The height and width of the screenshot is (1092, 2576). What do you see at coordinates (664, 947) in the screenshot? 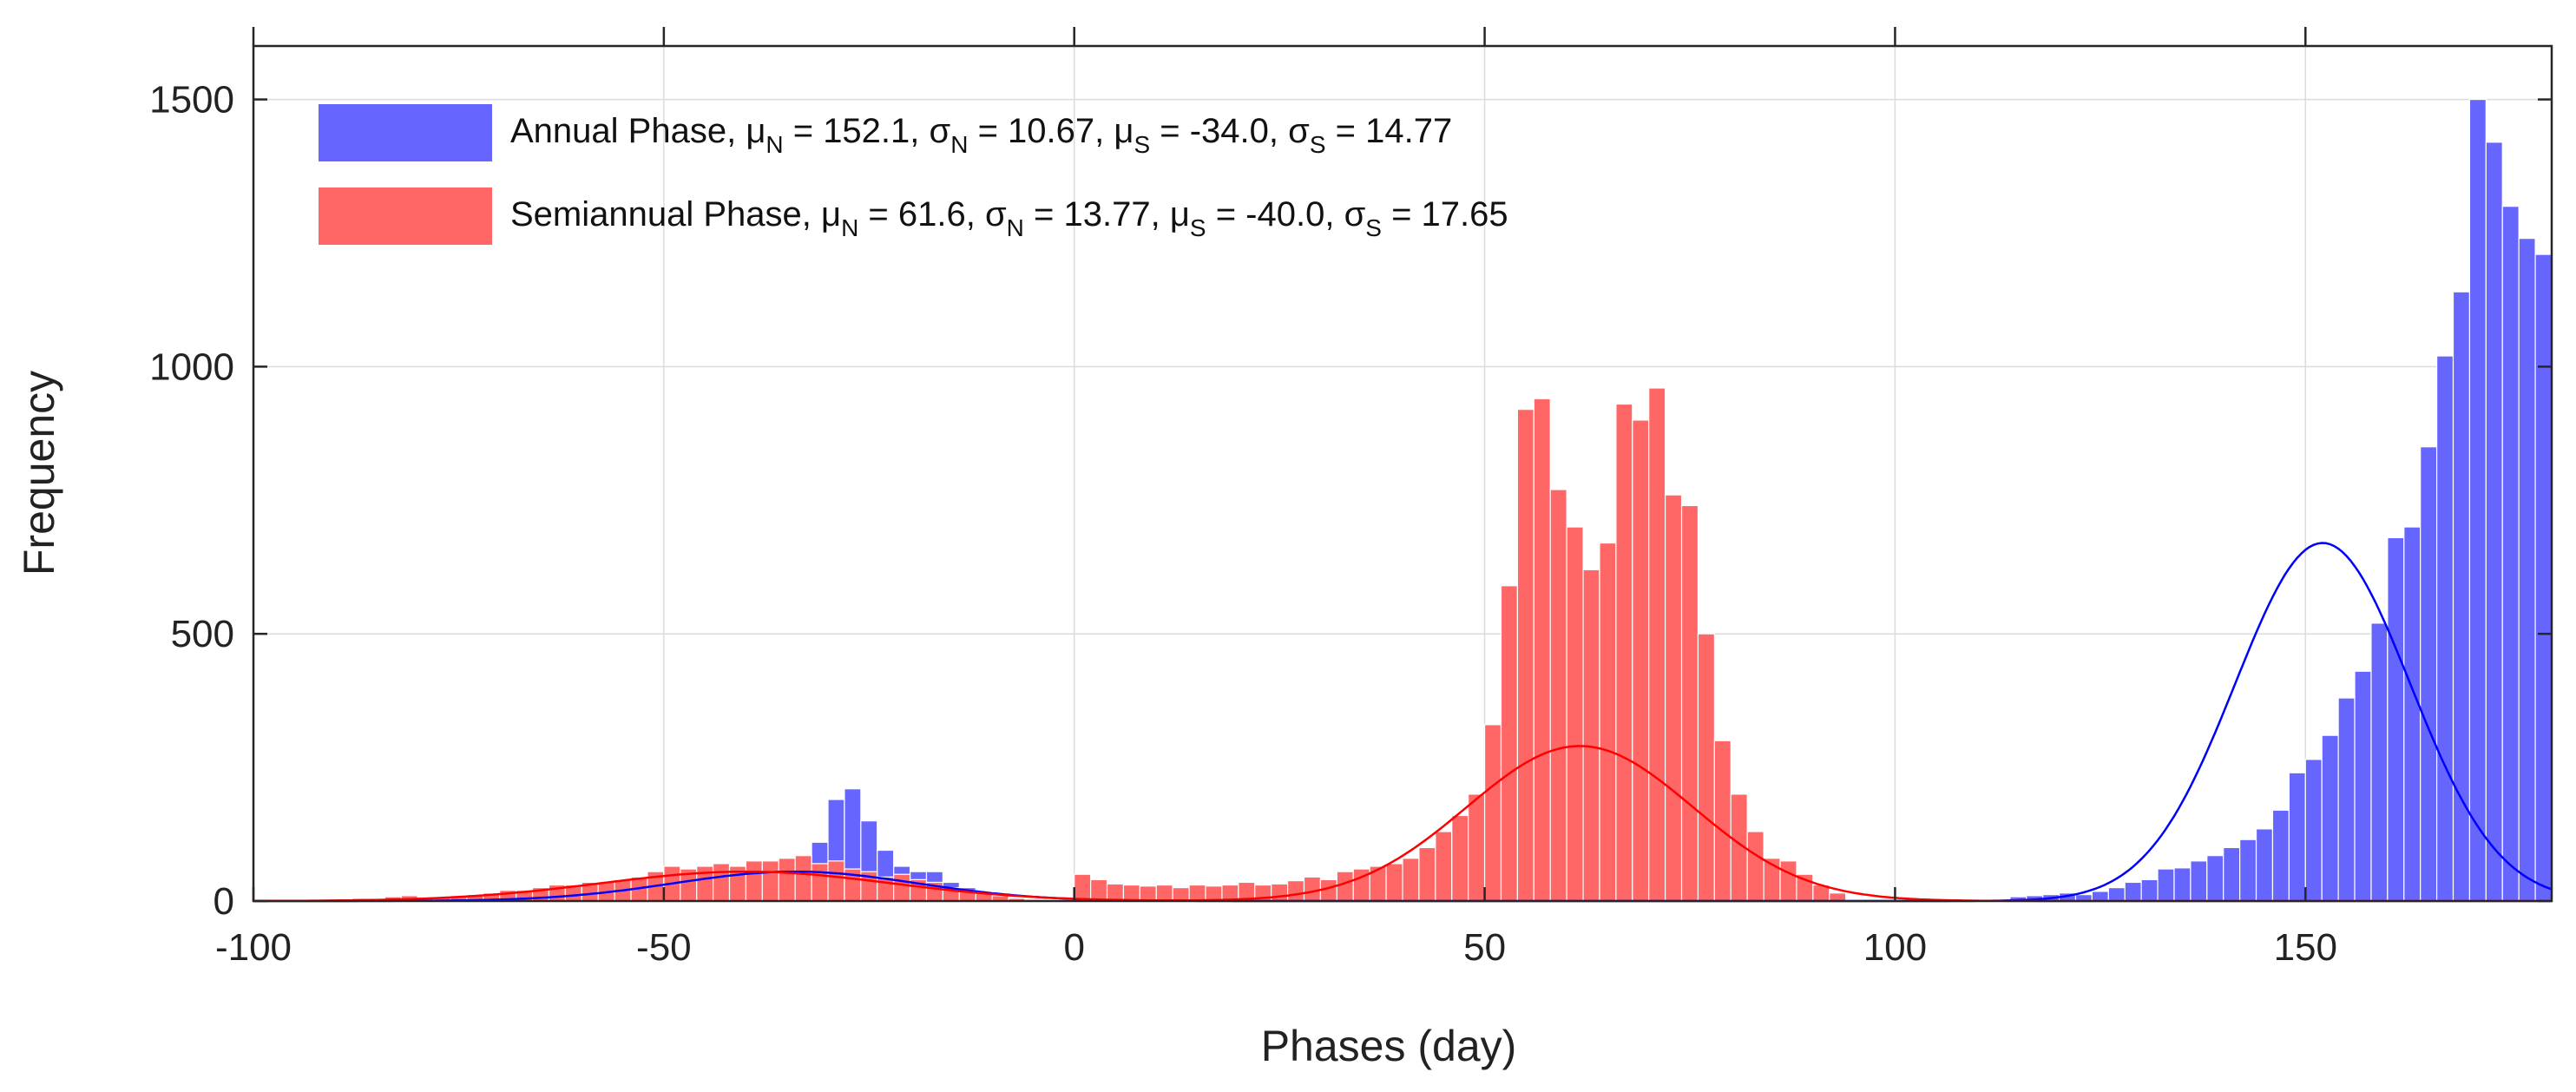
I see `x-tick-label: -50` at bounding box center [664, 947].